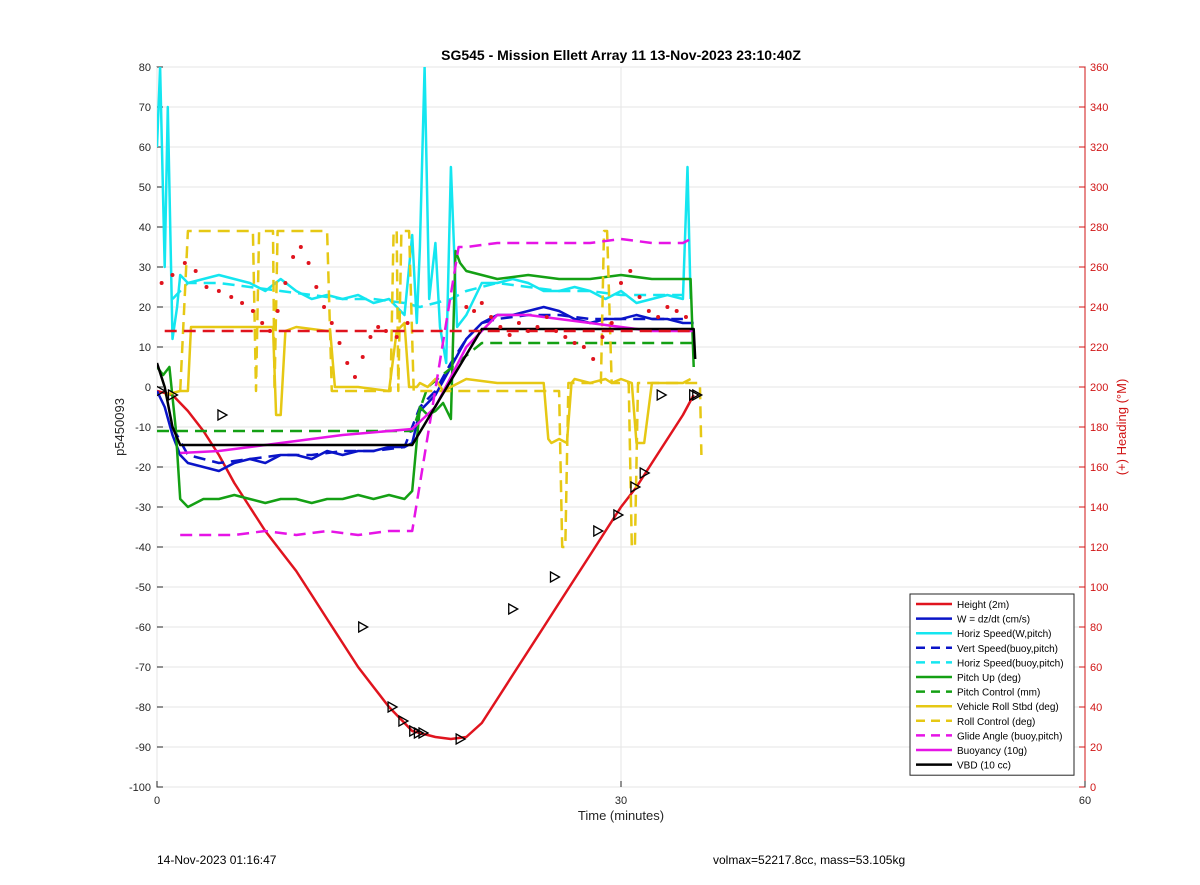 This screenshot has width=1200, height=885. What do you see at coordinates (143, 668) in the screenshot?
I see `y-tick-label: -70` at bounding box center [143, 668].